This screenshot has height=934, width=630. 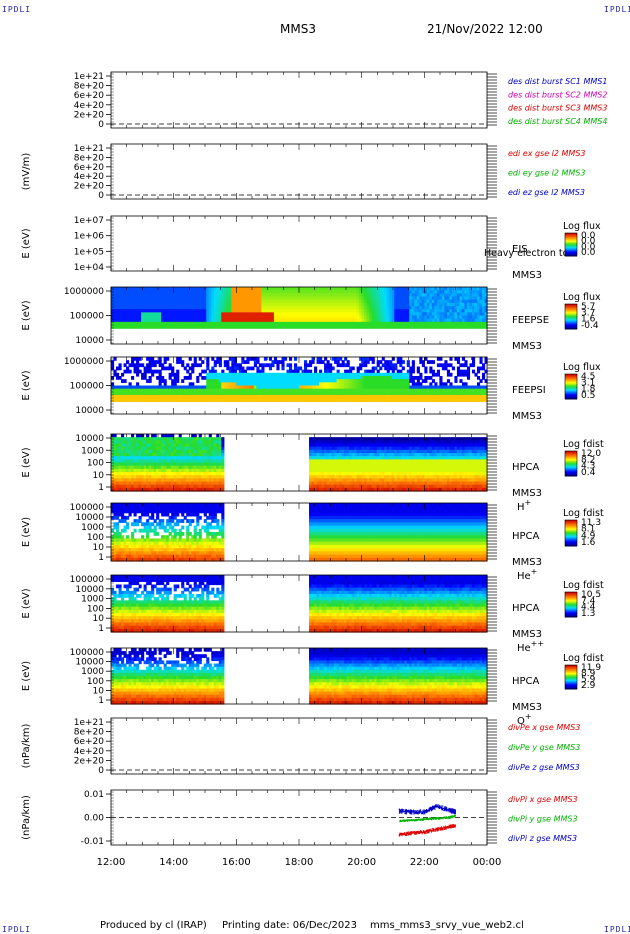 I want to click on watermark-top-right: IPDLI, so click(x=617, y=9).